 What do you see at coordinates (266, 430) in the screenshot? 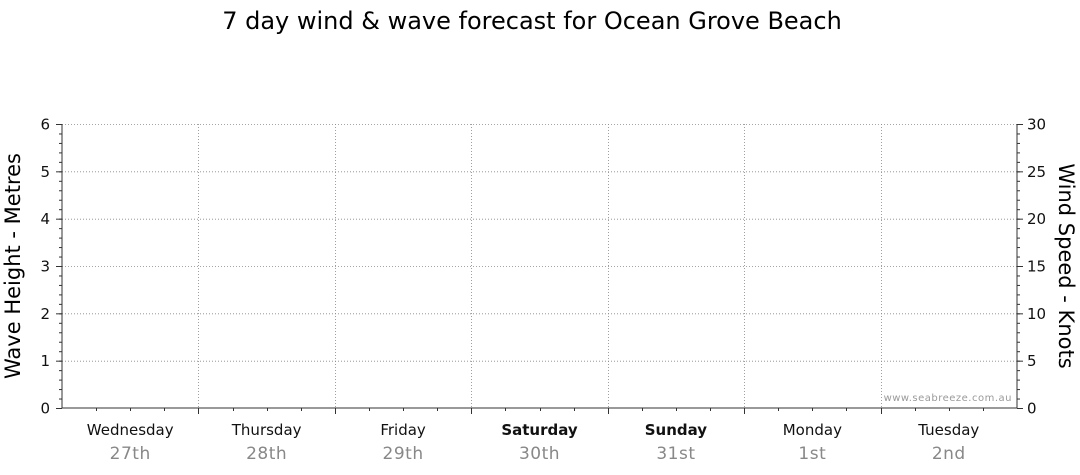
I see `day-name-label: Thursday` at bounding box center [266, 430].